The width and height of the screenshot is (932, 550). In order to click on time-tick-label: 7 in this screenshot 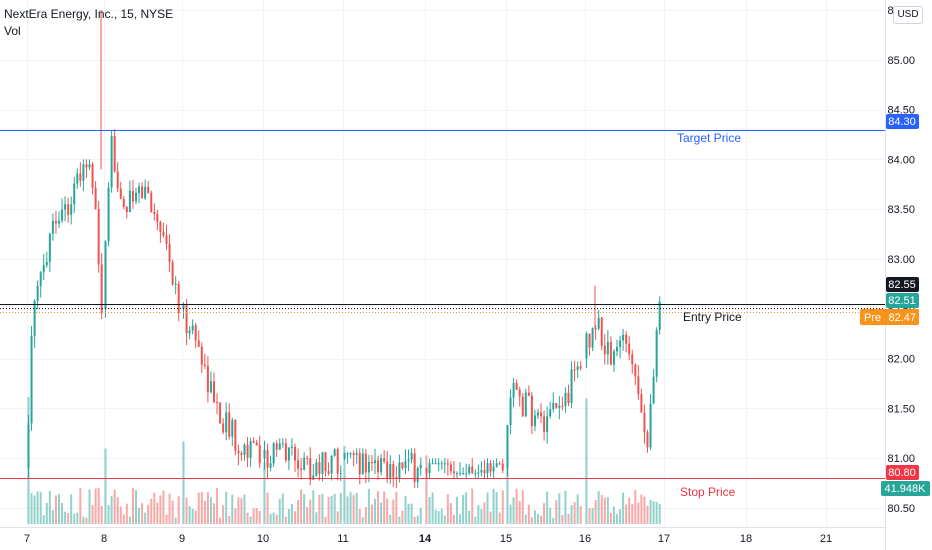, I will do `click(27, 539)`.